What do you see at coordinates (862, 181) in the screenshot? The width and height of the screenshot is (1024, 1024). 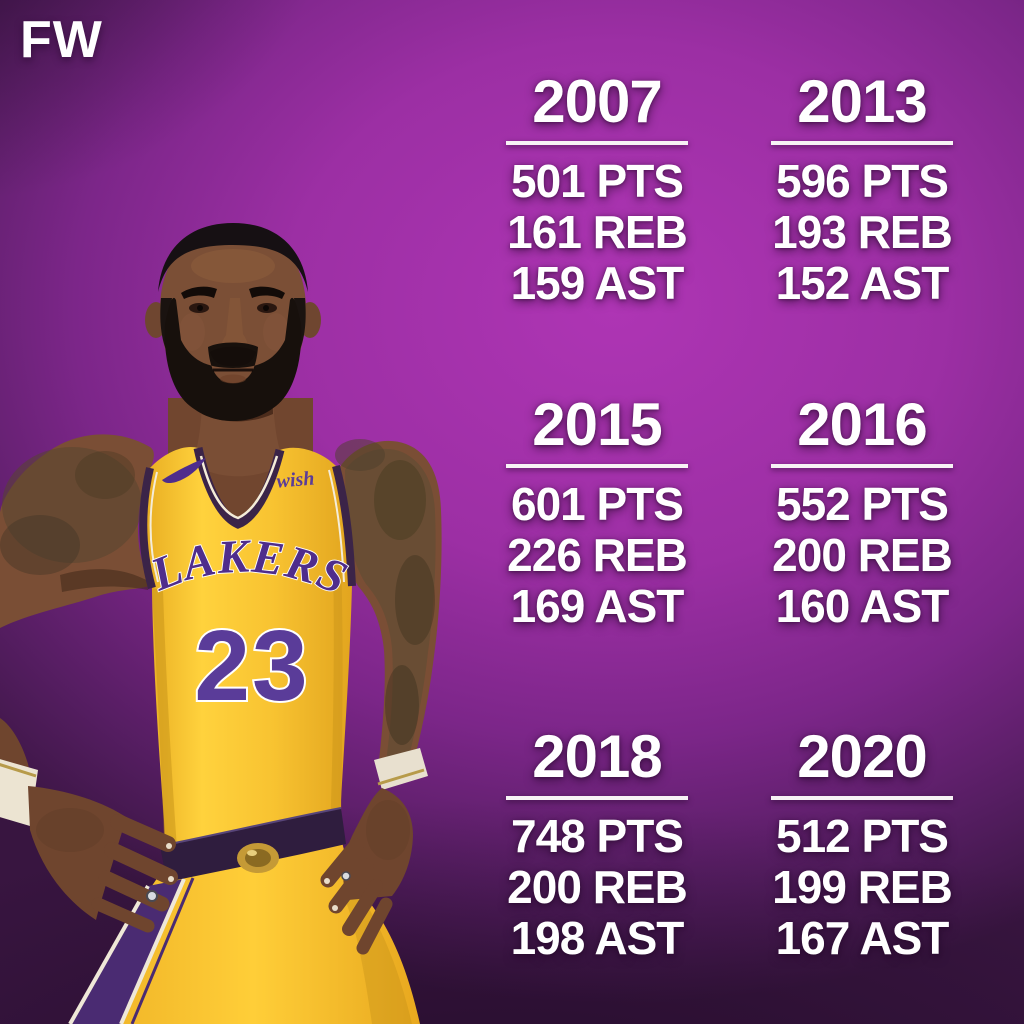 I see `stat-line: 596 PTS` at bounding box center [862, 181].